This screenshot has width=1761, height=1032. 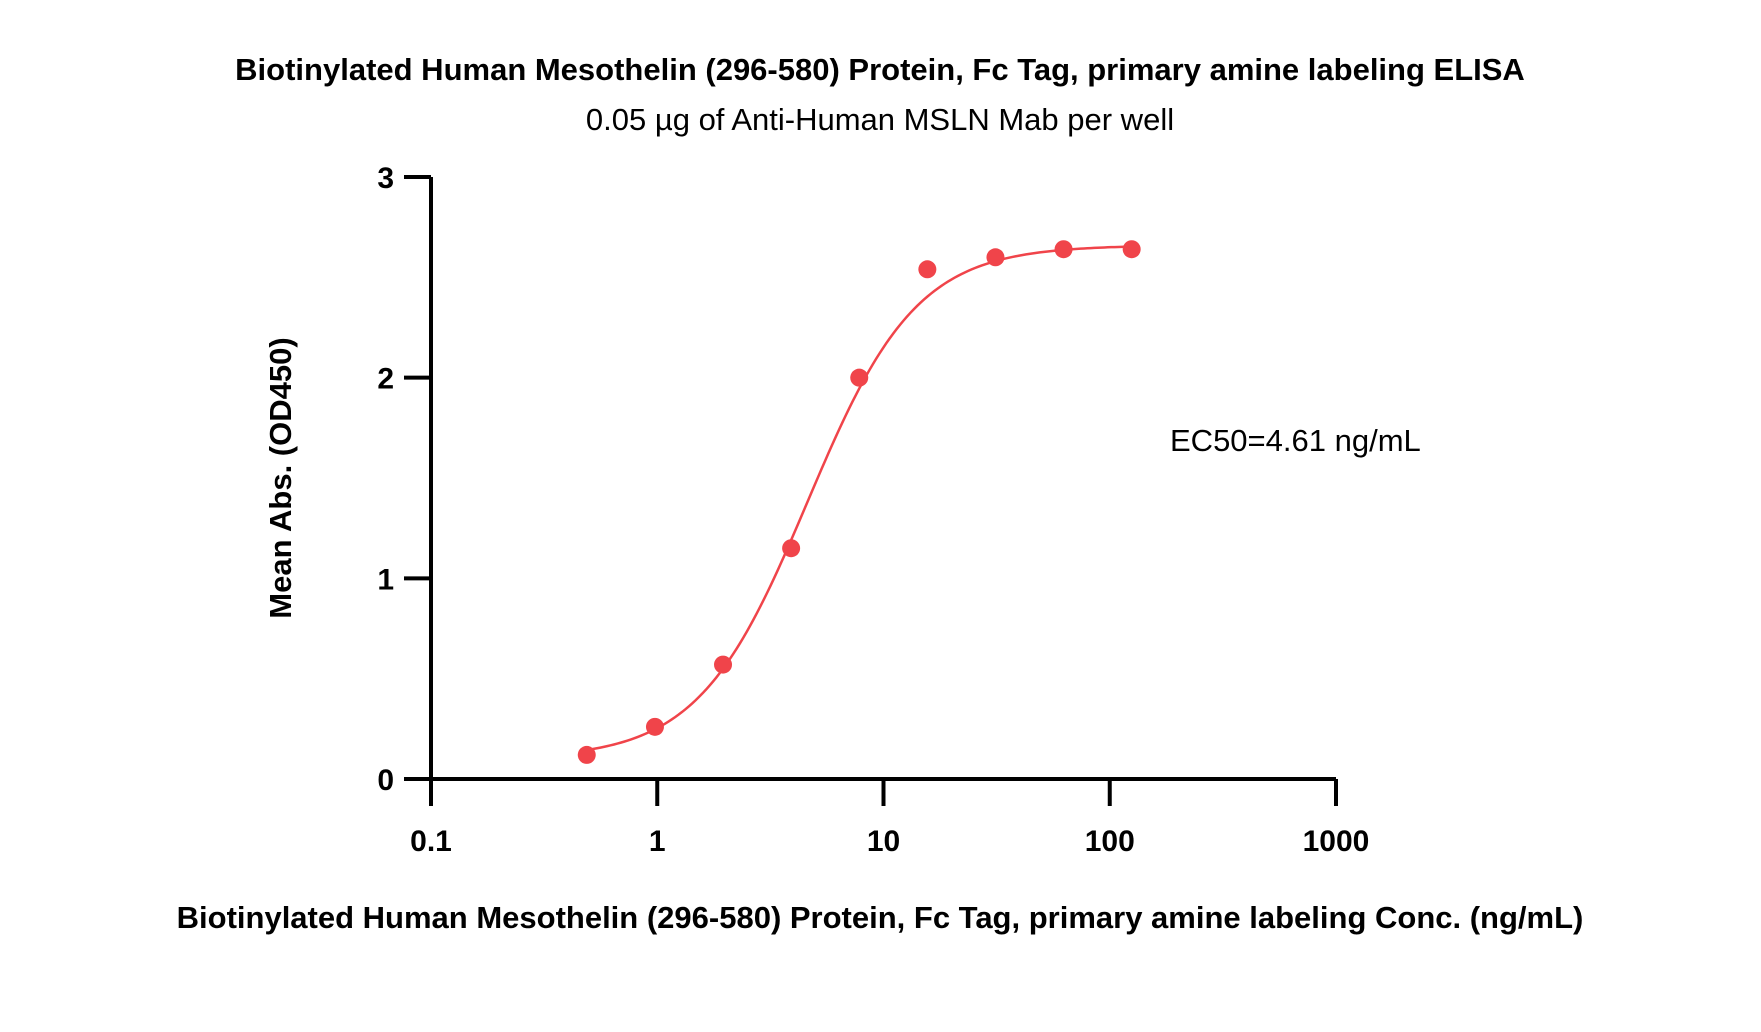 I want to click on y-tick-label: 1, so click(x=385, y=579).